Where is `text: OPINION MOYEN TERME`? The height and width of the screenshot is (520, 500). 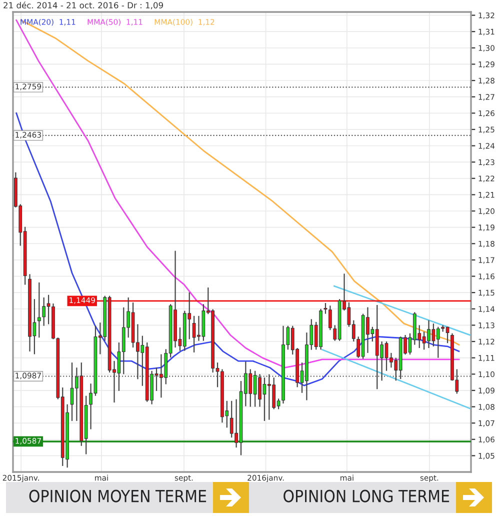 text: OPINION MOYEN TERME is located at coordinates (117, 496).